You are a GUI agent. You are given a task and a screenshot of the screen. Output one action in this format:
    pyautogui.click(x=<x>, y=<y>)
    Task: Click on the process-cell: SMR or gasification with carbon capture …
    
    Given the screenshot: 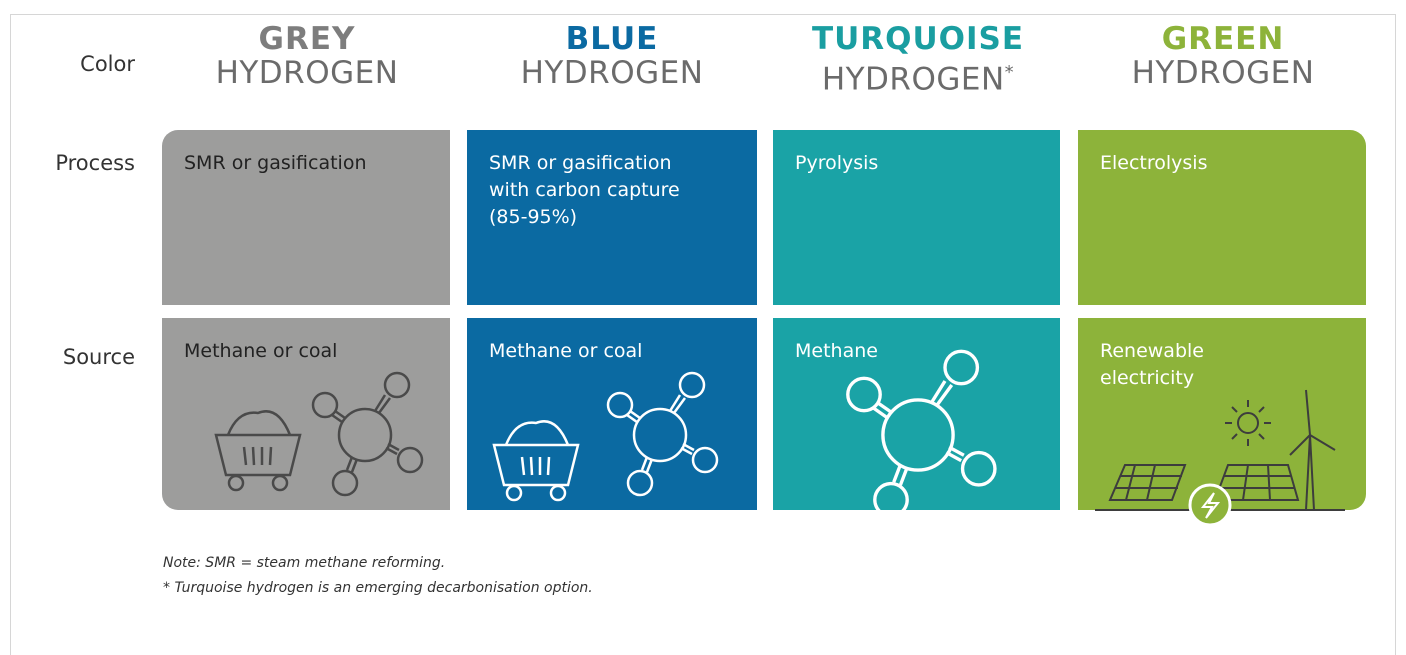 What is the action you would take?
    pyautogui.click(x=612, y=217)
    